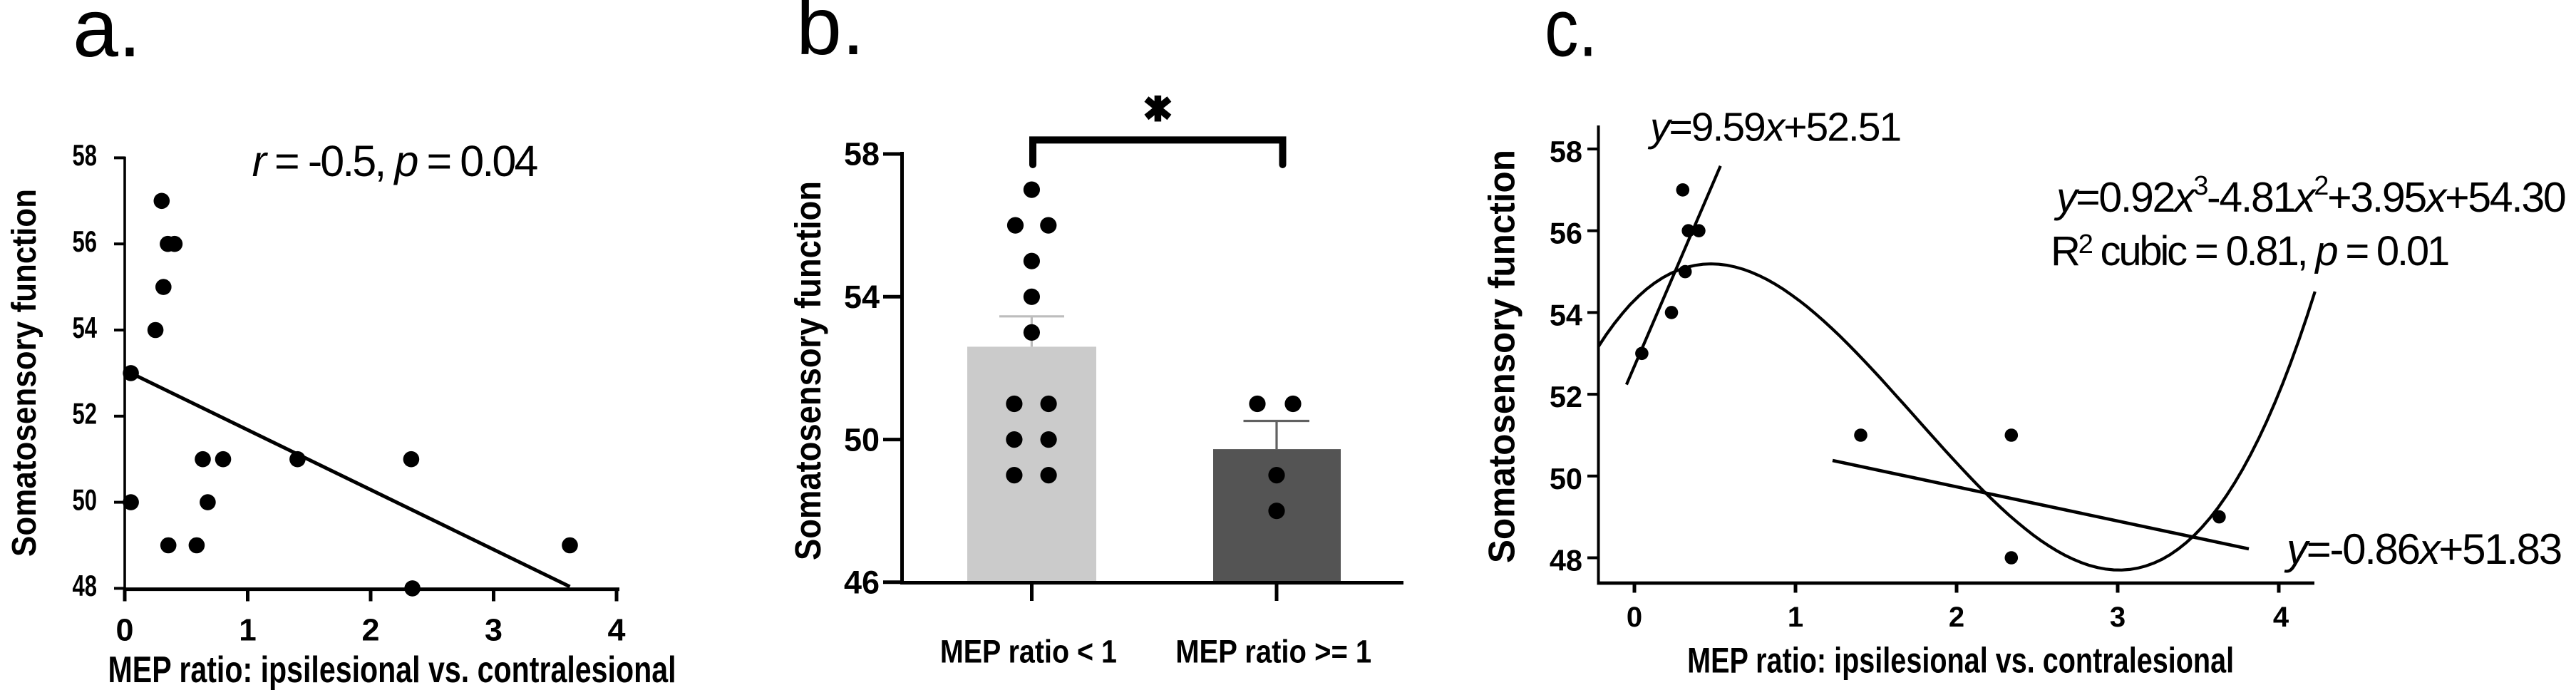  Describe the element at coordinates (2422, 549) in the screenshot. I see `svg-text: y=-0.86x+51.83` at that location.